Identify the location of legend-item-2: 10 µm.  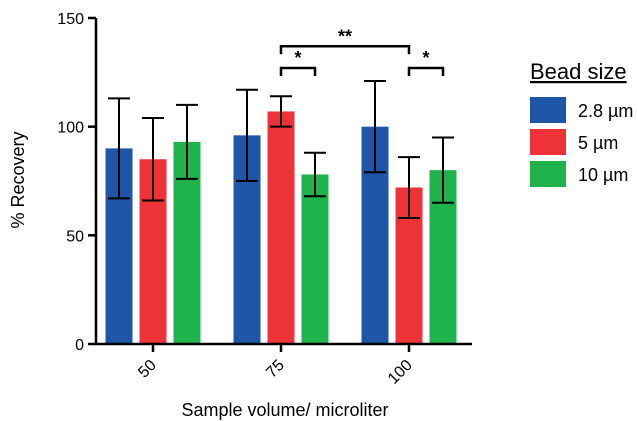
(579, 174).